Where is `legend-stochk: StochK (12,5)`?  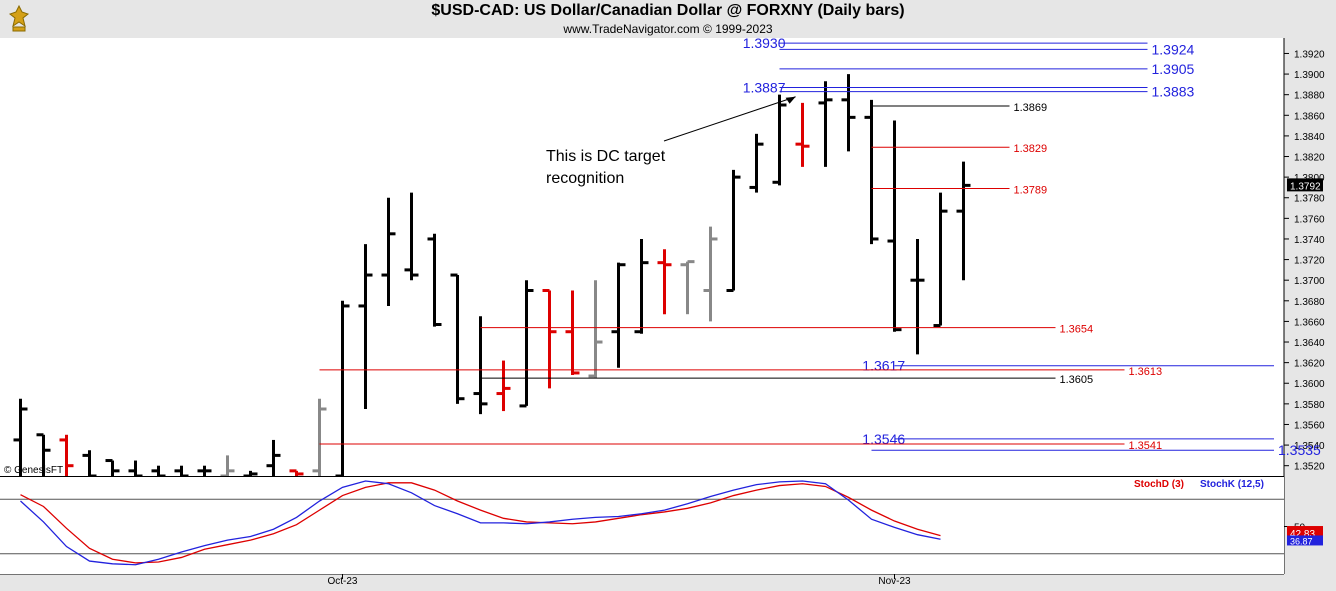 legend-stochk: StochK (12,5) is located at coordinates (1232, 484).